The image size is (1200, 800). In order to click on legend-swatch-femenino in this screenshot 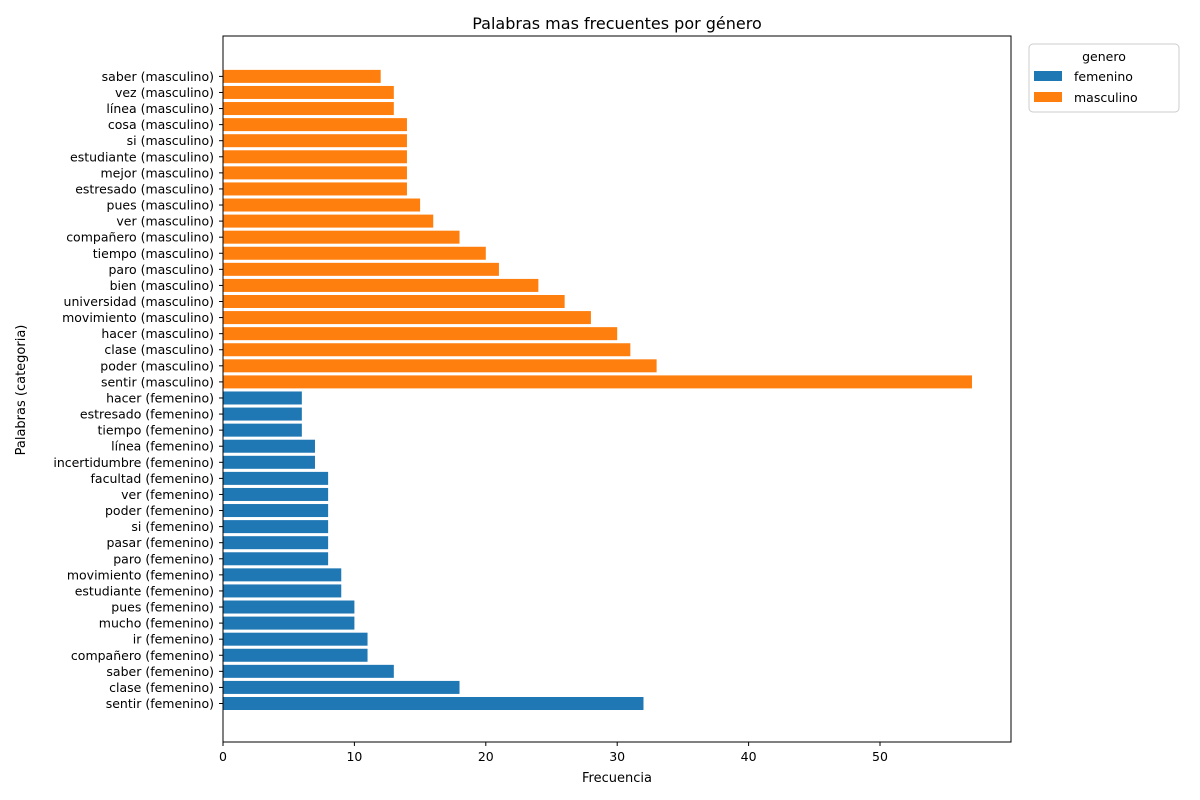, I will do `click(1048, 76)`.